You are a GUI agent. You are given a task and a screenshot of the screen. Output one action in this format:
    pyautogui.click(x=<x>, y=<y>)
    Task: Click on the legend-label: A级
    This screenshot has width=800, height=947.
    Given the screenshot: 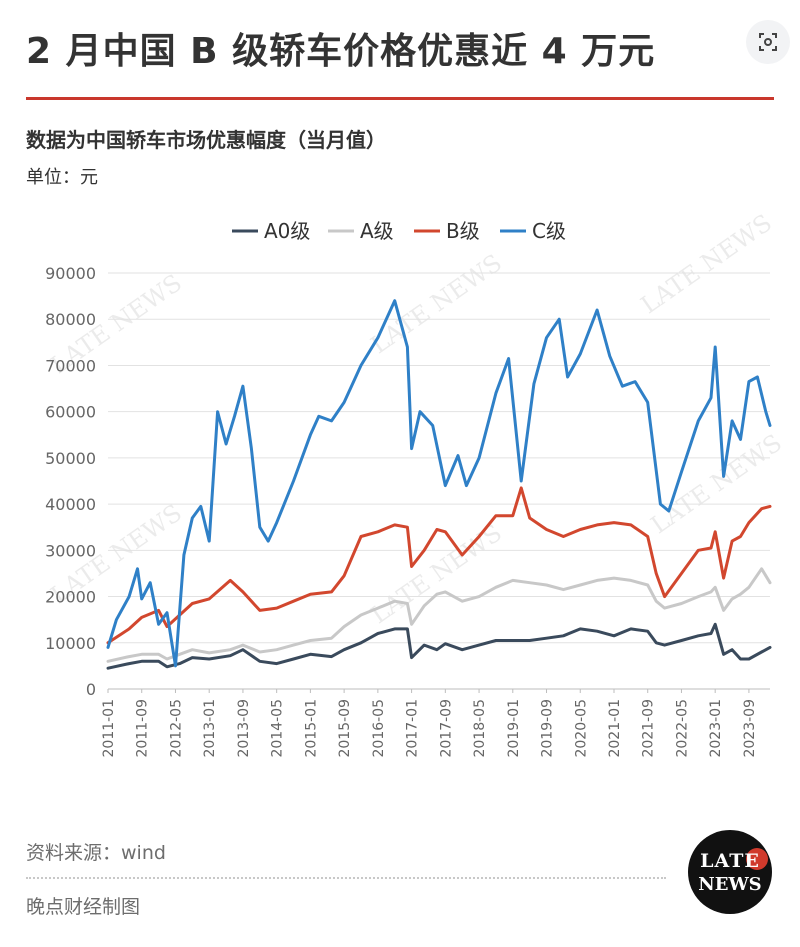 What is the action you would take?
    pyautogui.click(x=377, y=231)
    